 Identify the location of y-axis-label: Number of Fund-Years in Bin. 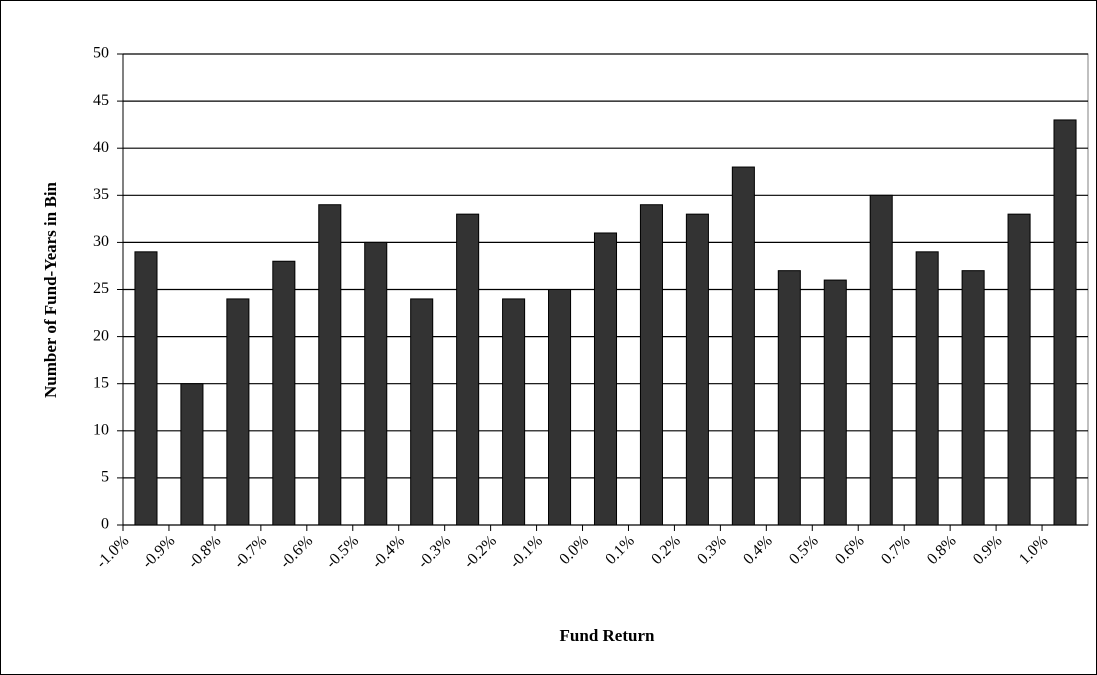
(50, 289).